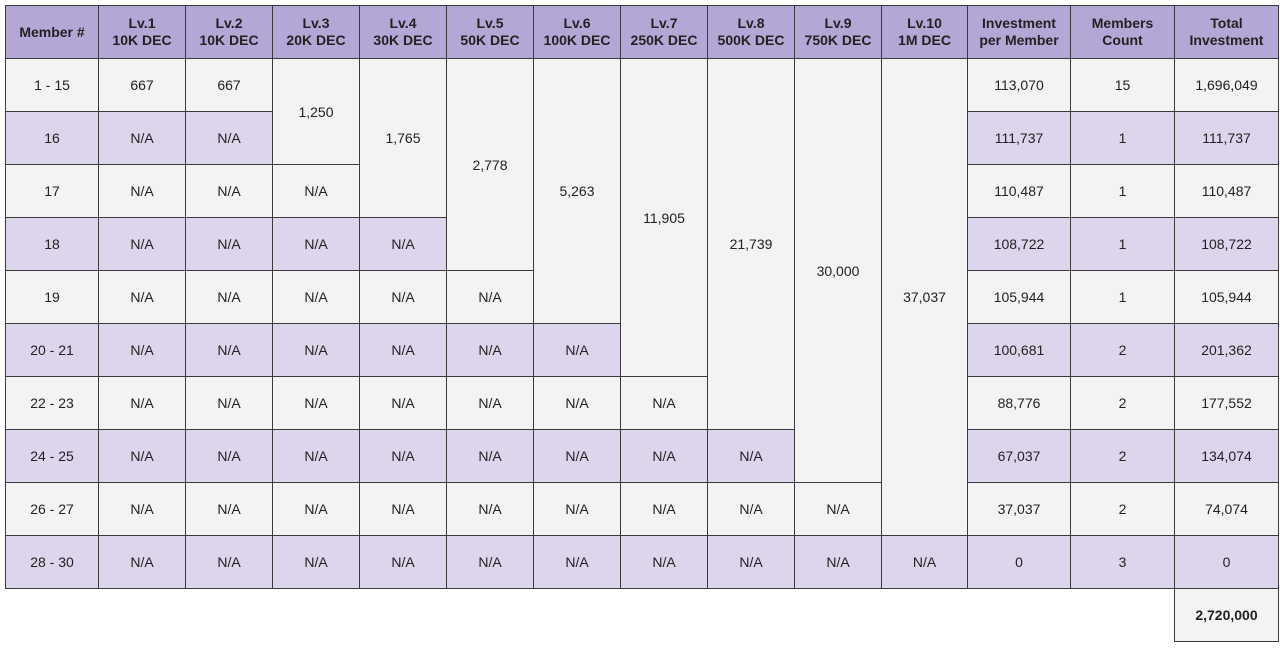 The width and height of the screenshot is (1280, 650). What do you see at coordinates (1226, 244) in the screenshot?
I see `total-cell: 108,722` at bounding box center [1226, 244].